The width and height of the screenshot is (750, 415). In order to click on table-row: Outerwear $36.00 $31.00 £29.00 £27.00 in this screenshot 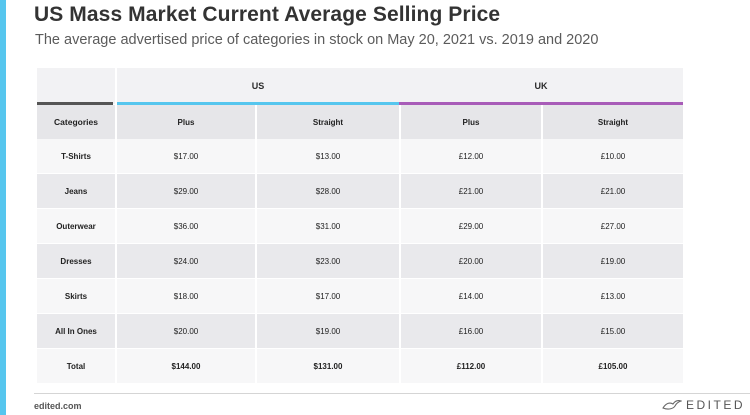, I will do `click(360, 226)`.